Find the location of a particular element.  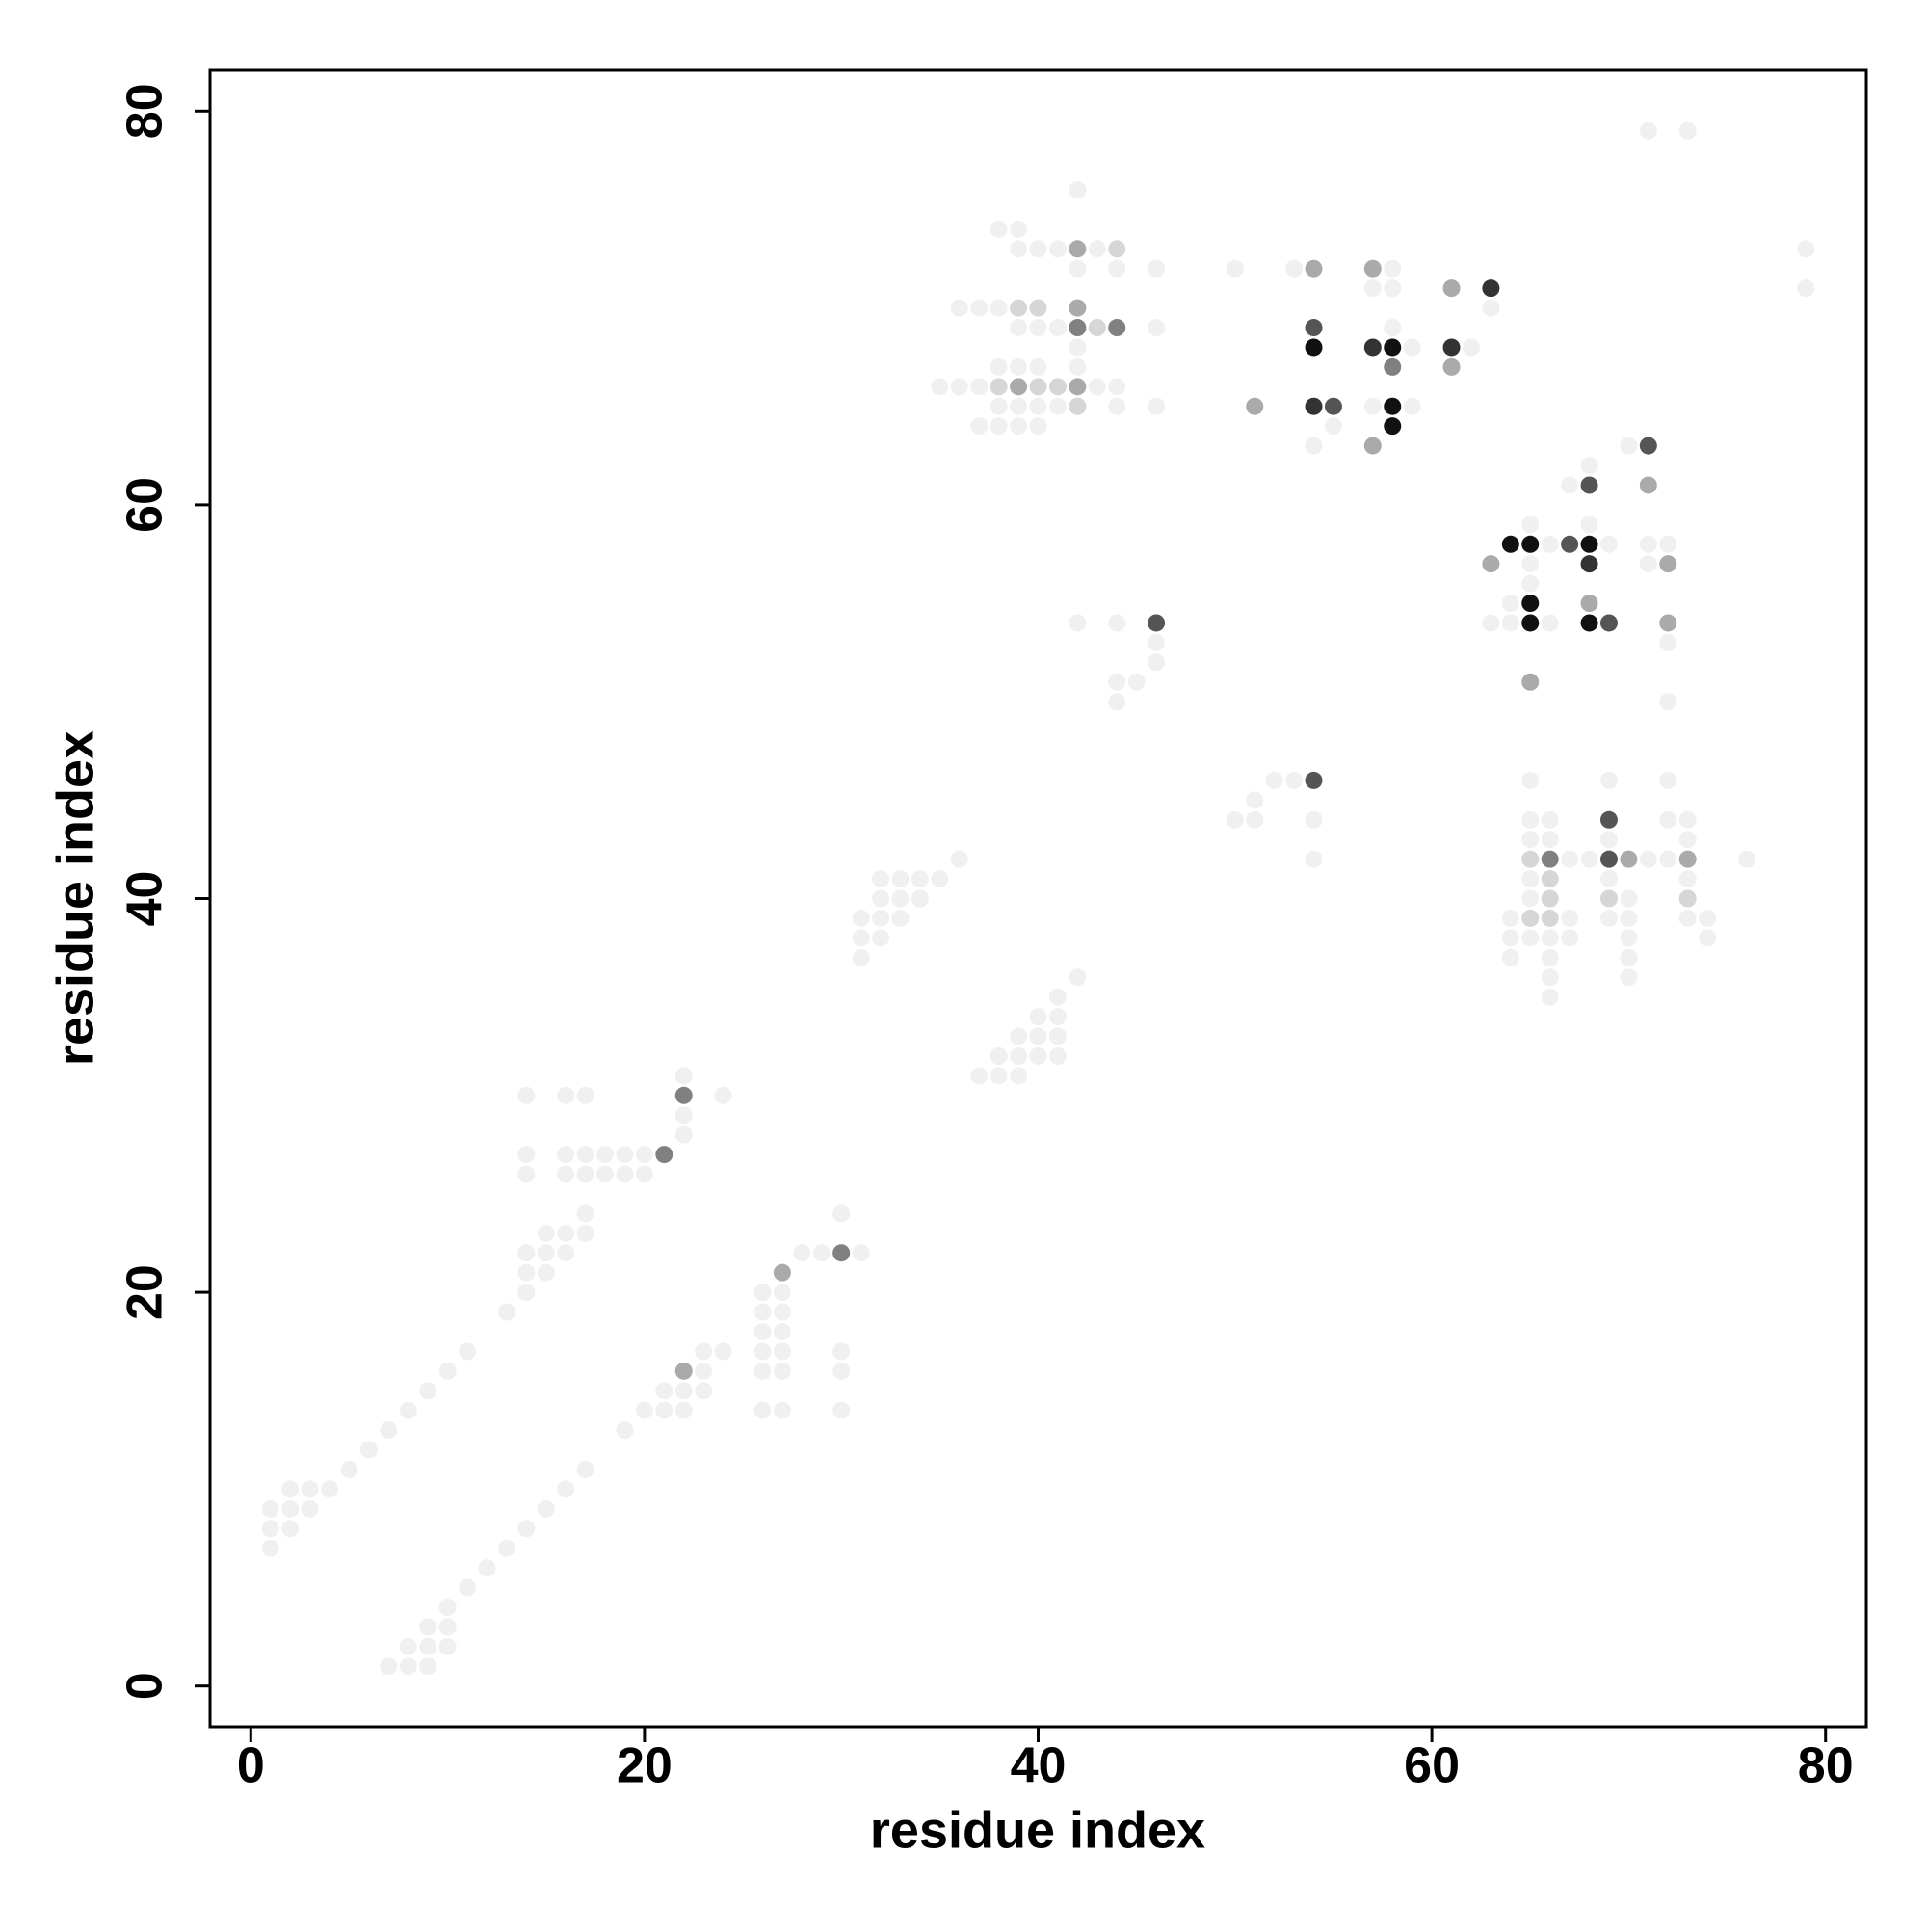

y-tick-label: 40 is located at coordinates (145, 899).